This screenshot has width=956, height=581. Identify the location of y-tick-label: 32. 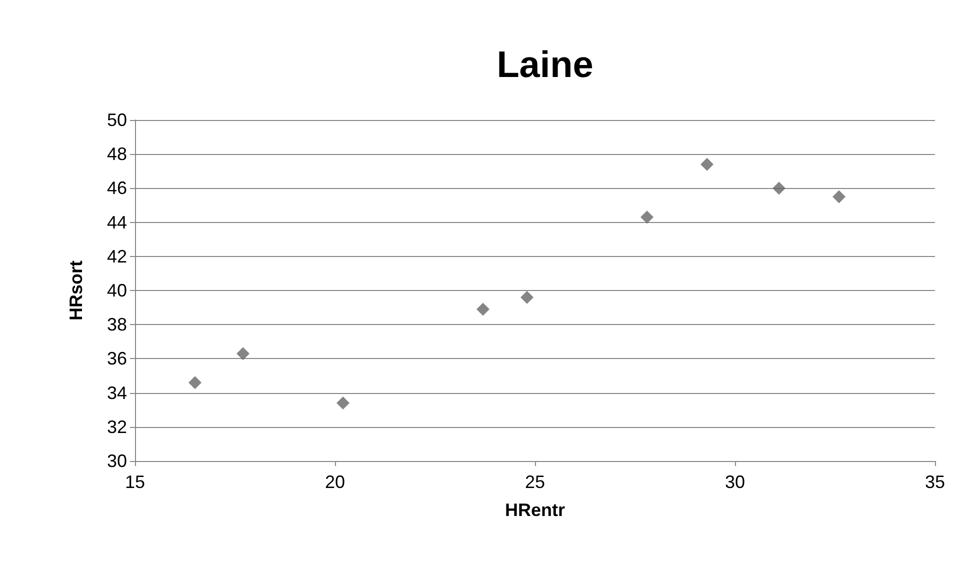
(116, 426).